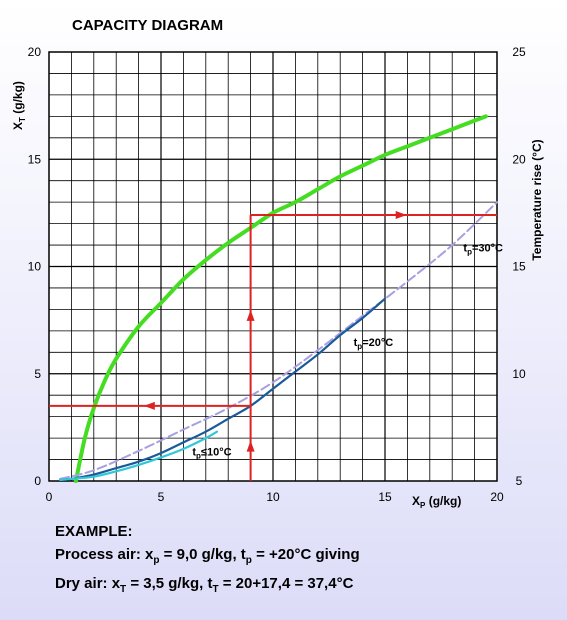 This screenshot has height=620, width=567. Describe the element at coordinates (35, 159) in the screenshot. I see `y-tick-label: 15` at that location.